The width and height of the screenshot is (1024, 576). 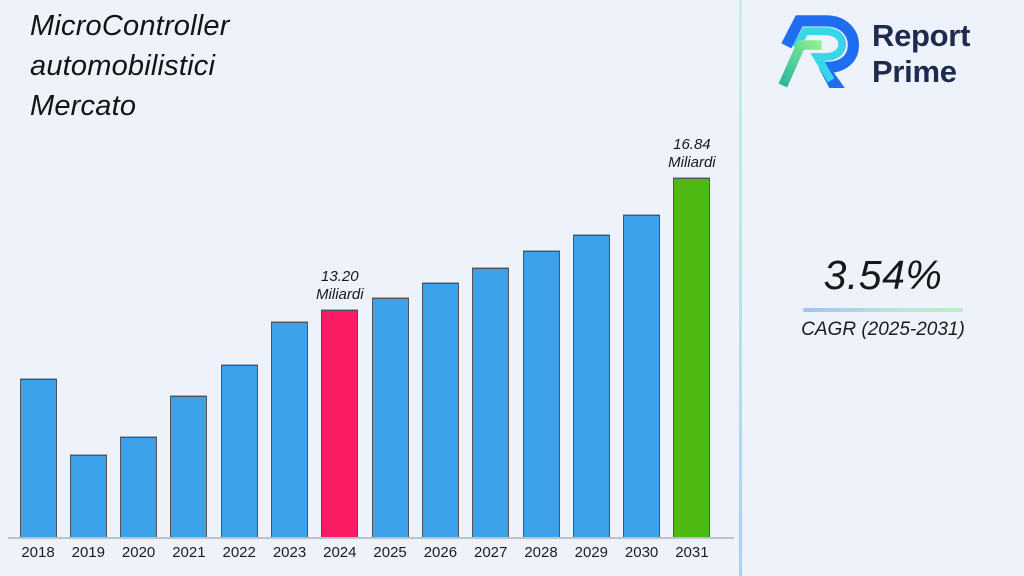 I want to click on x-tick-2028: 2028, so click(x=541, y=552).